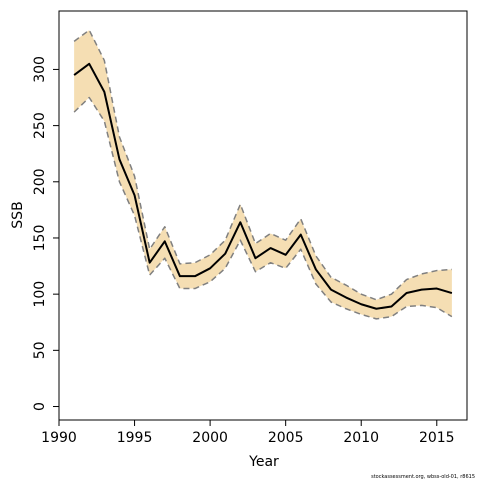  Describe the element at coordinates (40, 125) in the screenshot. I see `y-tick-label: 250` at that location.